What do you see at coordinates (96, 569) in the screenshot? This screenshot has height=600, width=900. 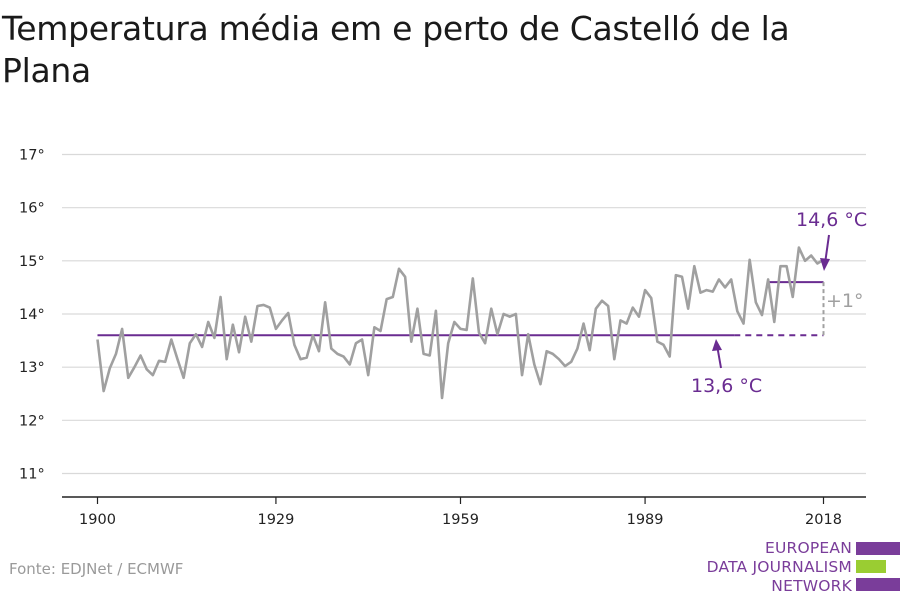 I see `source-credit: Fonte: EDJNet / ECMWF` at bounding box center [96, 569].